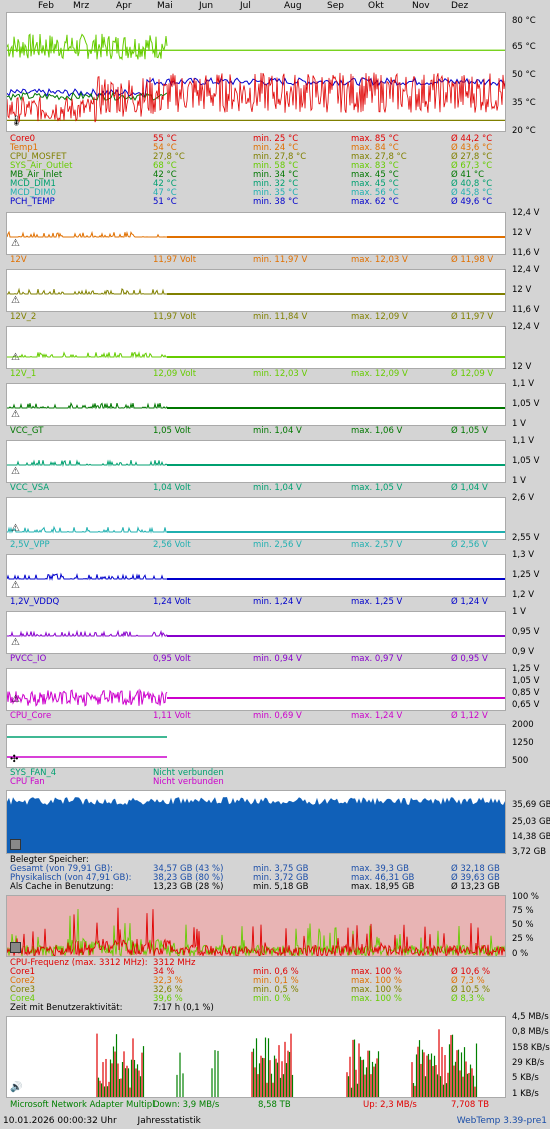 The height and width of the screenshot is (1129, 550). I want to click on current-value: 13,23 GB (28 %), so click(188, 887).